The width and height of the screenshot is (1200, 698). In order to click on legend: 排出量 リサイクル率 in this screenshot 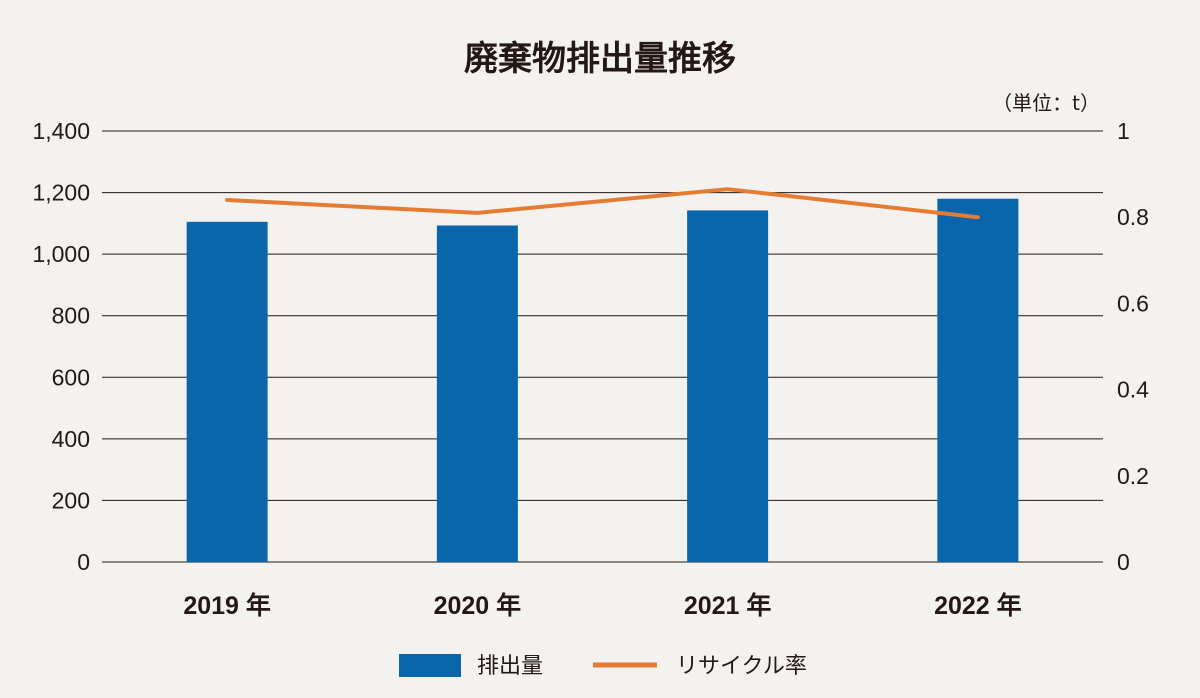, I will do `click(603, 666)`.